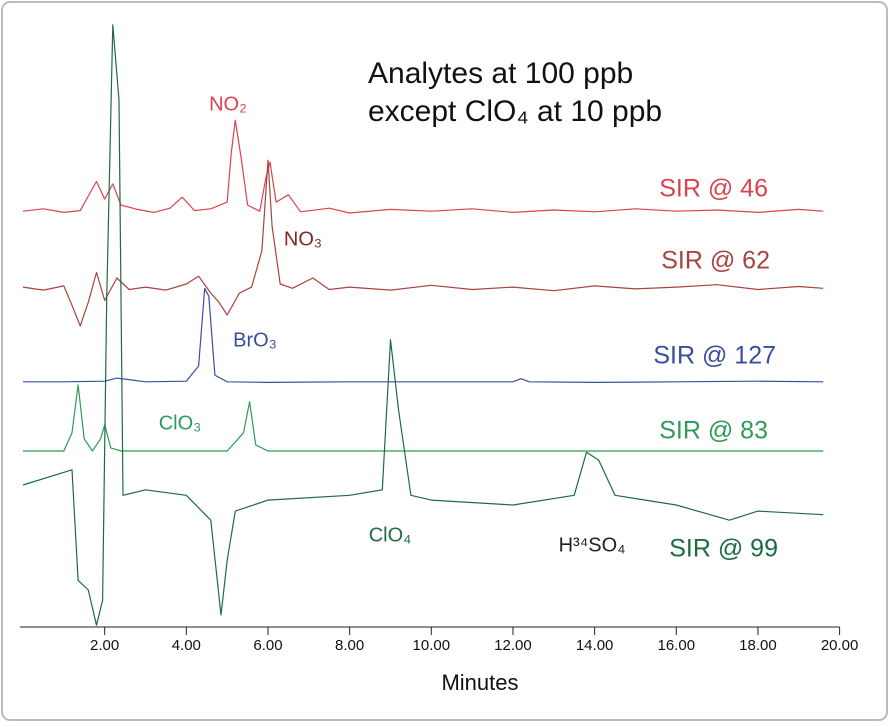 The height and width of the screenshot is (727, 889). What do you see at coordinates (840, 645) in the screenshot?
I see `x-tick-label: 20.00` at bounding box center [840, 645].